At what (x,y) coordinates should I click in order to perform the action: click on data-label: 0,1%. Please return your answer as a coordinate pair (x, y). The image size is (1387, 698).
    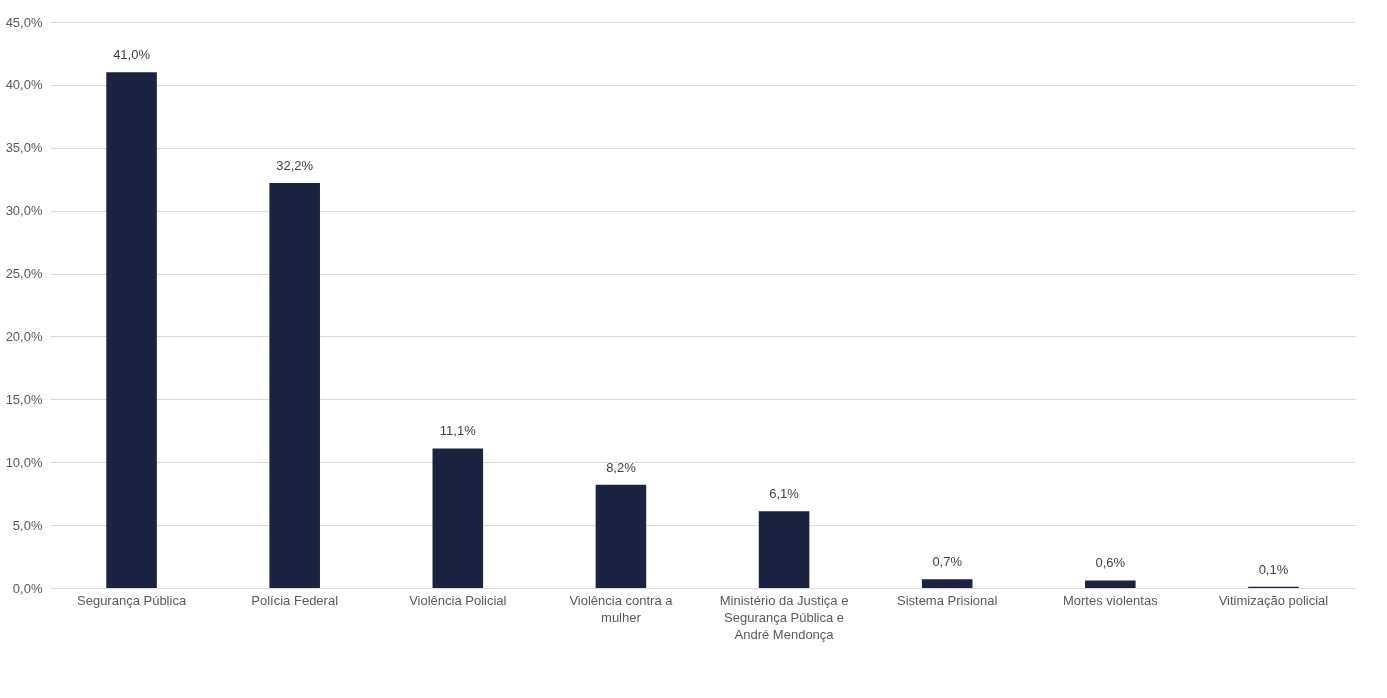
    Looking at the image, I should click on (1273, 569).